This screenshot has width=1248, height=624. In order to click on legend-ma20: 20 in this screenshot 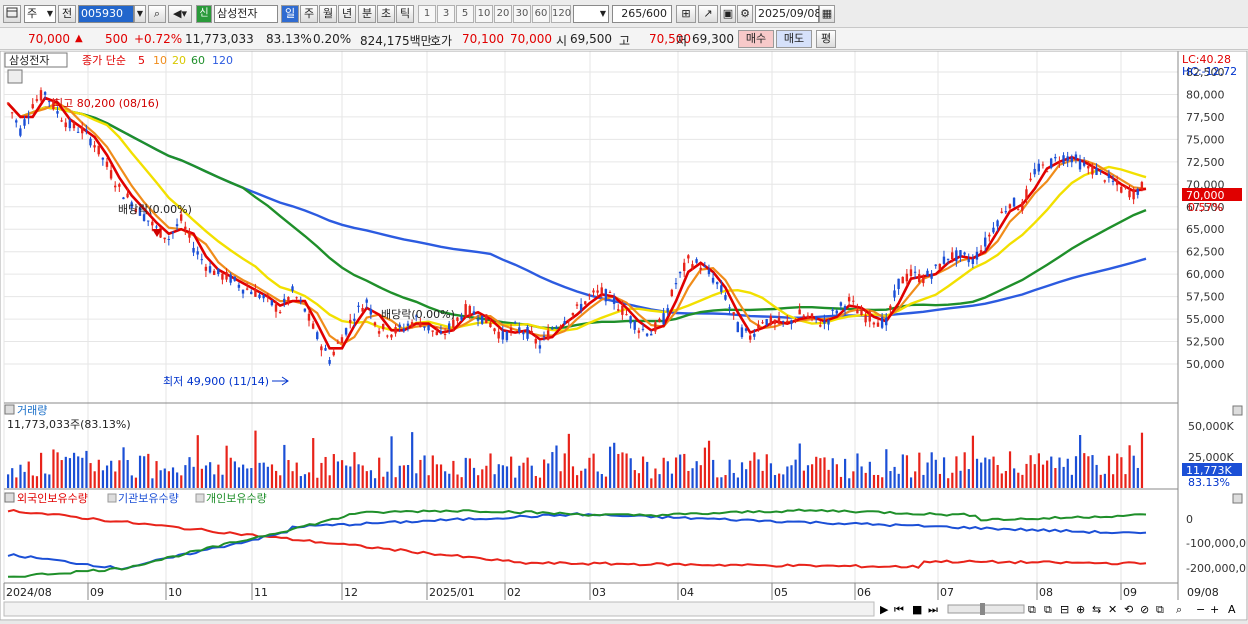, I will do `click(179, 60)`.